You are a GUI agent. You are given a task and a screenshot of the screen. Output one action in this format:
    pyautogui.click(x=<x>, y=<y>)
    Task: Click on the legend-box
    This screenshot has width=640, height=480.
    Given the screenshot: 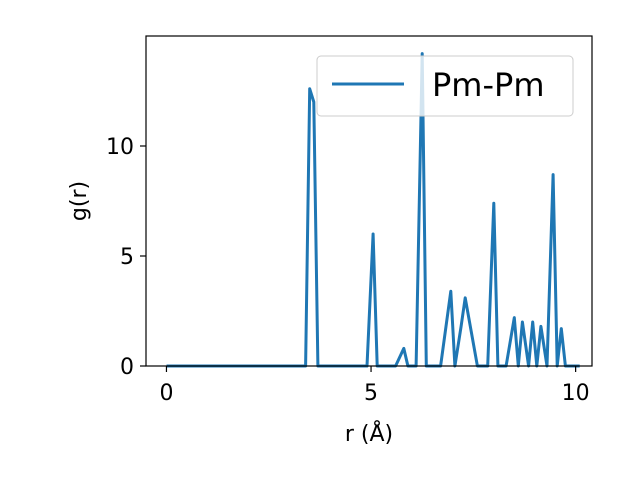 What is the action you would take?
    pyautogui.click(x=445, y=86)
    